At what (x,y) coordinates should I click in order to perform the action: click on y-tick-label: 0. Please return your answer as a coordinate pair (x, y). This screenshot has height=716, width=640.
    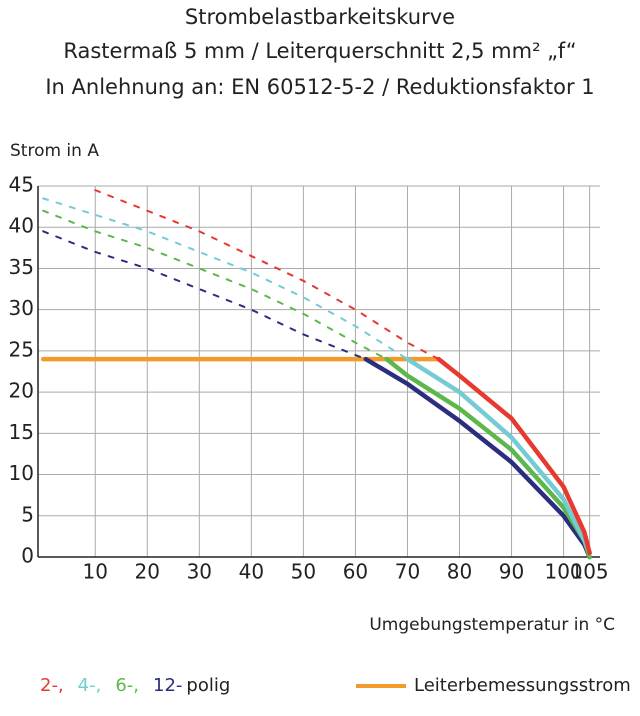
    Looking at the image, I should click on (27, 556).